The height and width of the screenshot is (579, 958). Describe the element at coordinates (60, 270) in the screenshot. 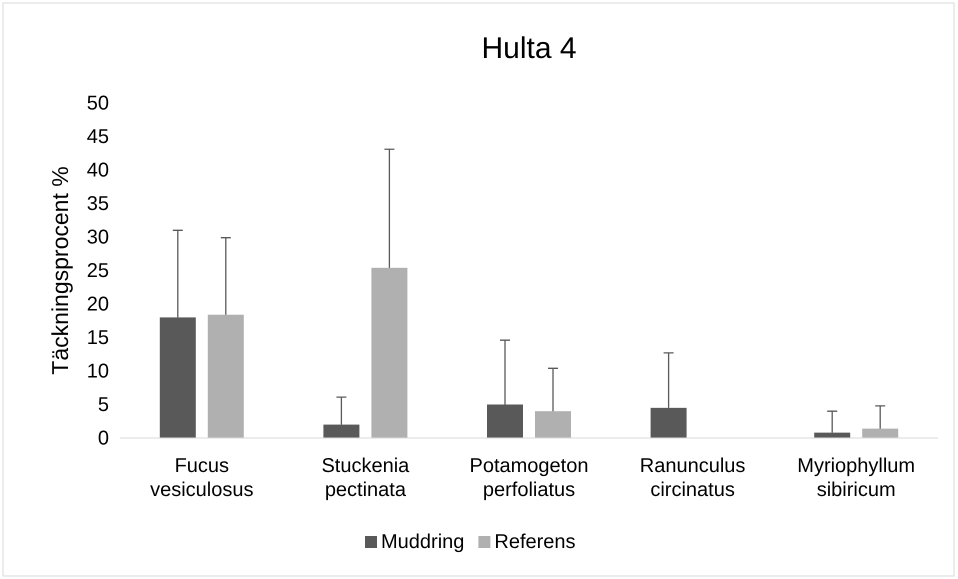

I see `y-axis-title: Täckningsprocent %` at that location.